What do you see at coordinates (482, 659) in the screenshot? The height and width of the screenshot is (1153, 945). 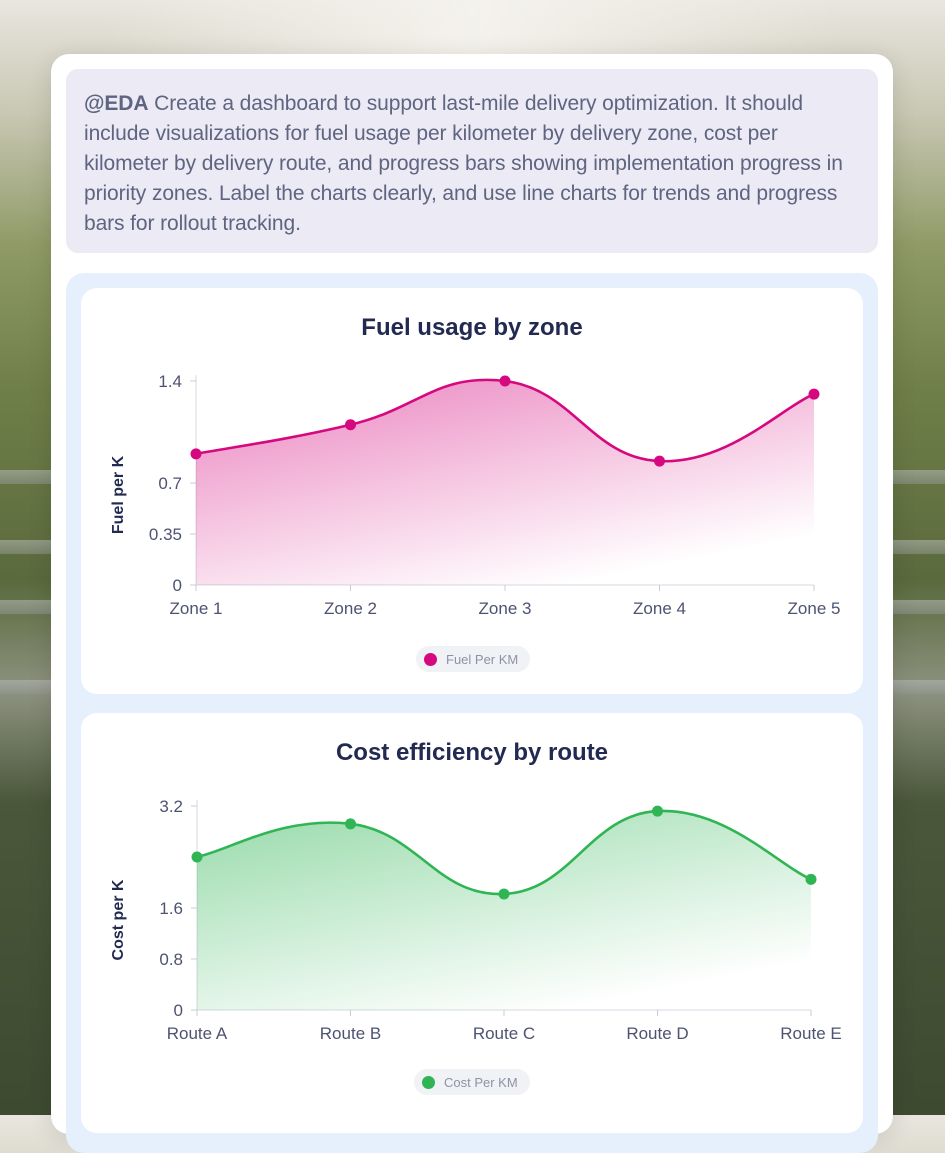 I see `legend-label: Fuel Per KM` at bounding box center [482, 659].